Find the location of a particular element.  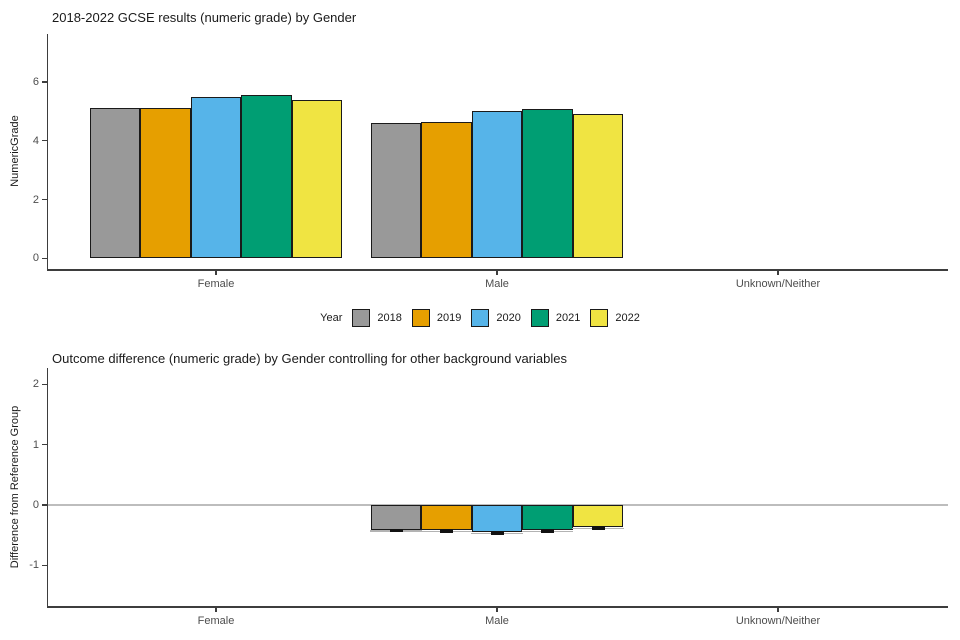

legend-label: 2022 is located at coordinates (627, 318).